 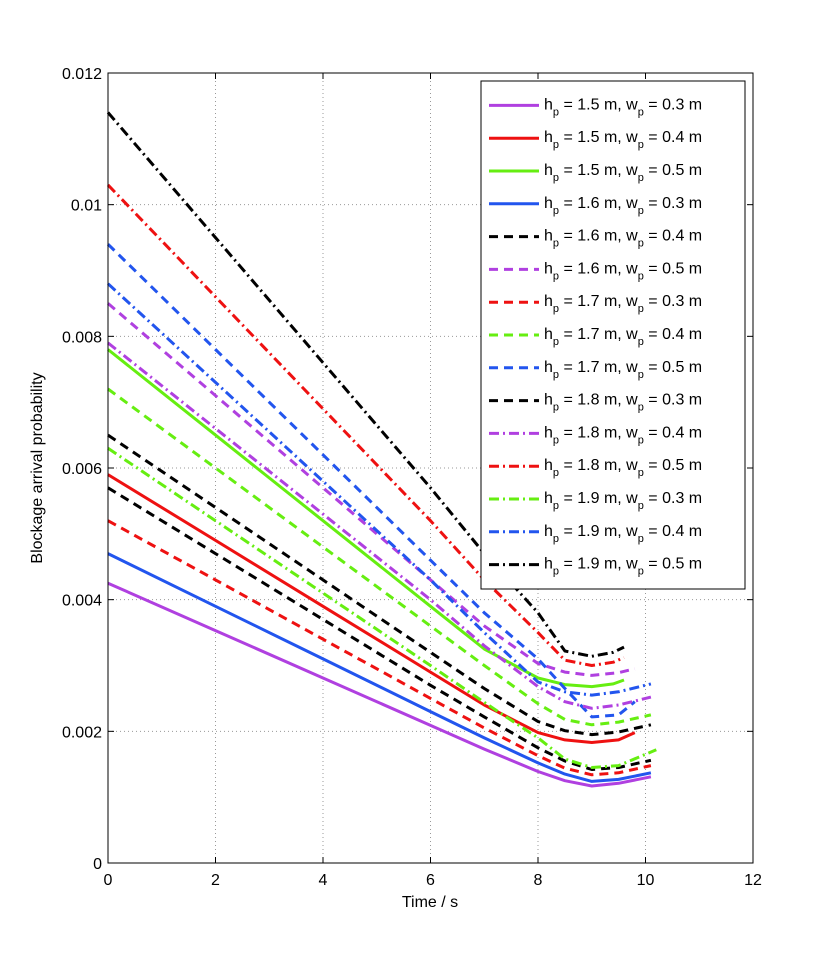 What do you see at coordinates (646, 880) in the screenshot?
I see `x-tick-label: 10` at bounding box center [646, 880].